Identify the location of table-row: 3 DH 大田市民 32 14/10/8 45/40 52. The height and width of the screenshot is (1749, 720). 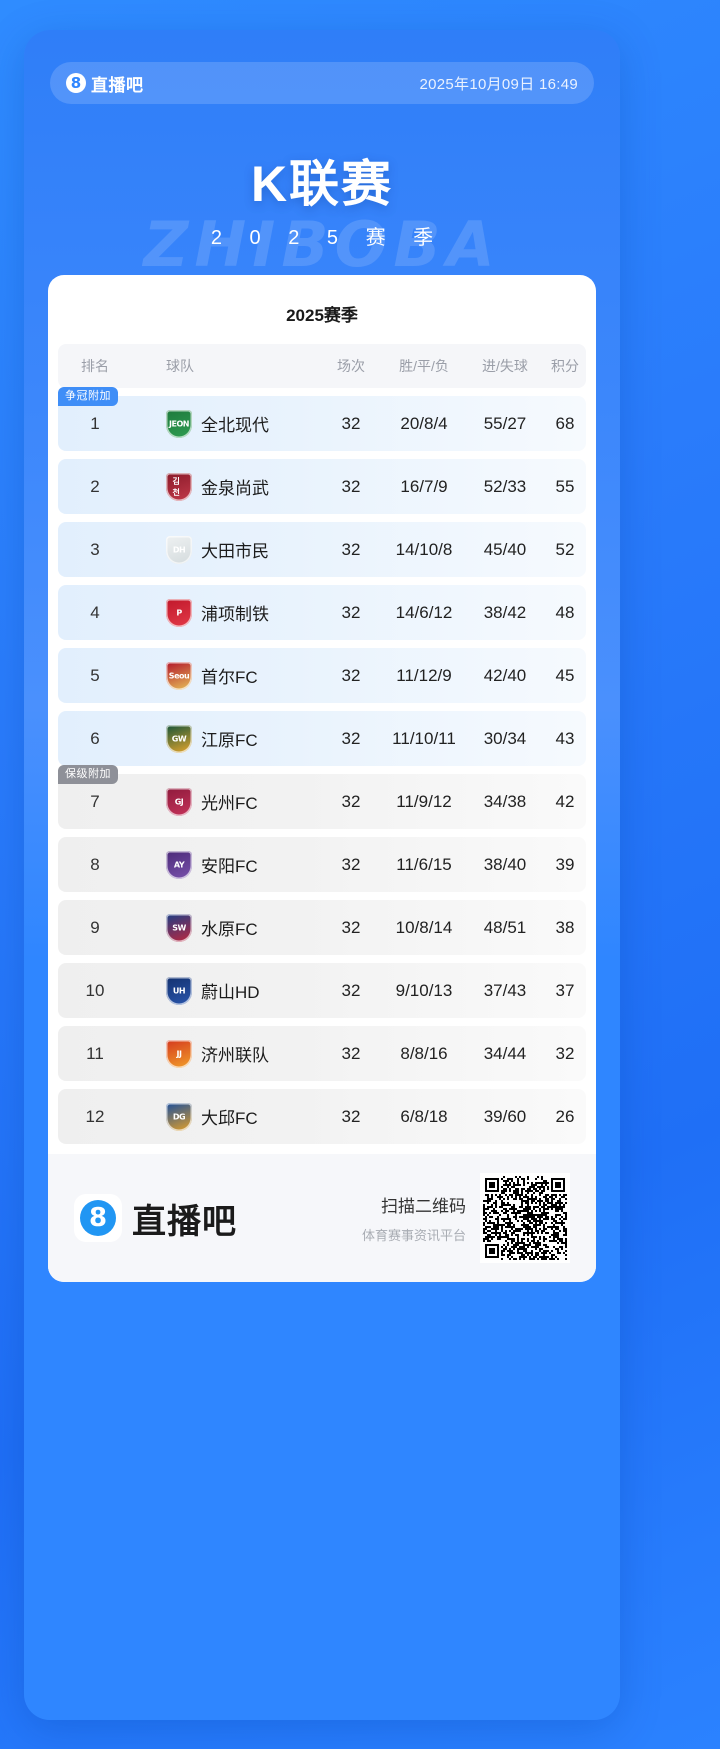
(322, 549).